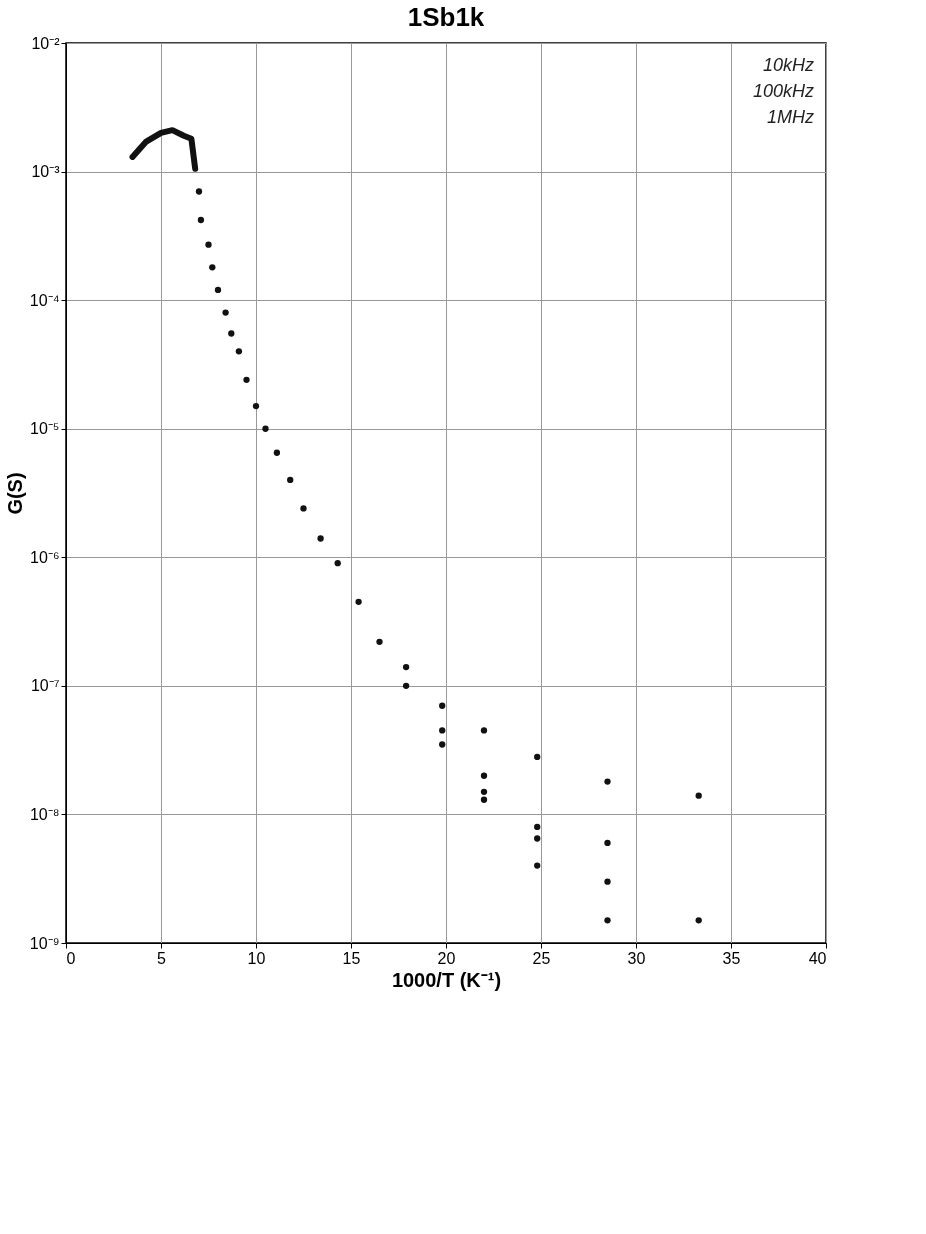 This screenshot has height=1234, width=926. I want to click on x-tick-label: 5, so click(162, 958).